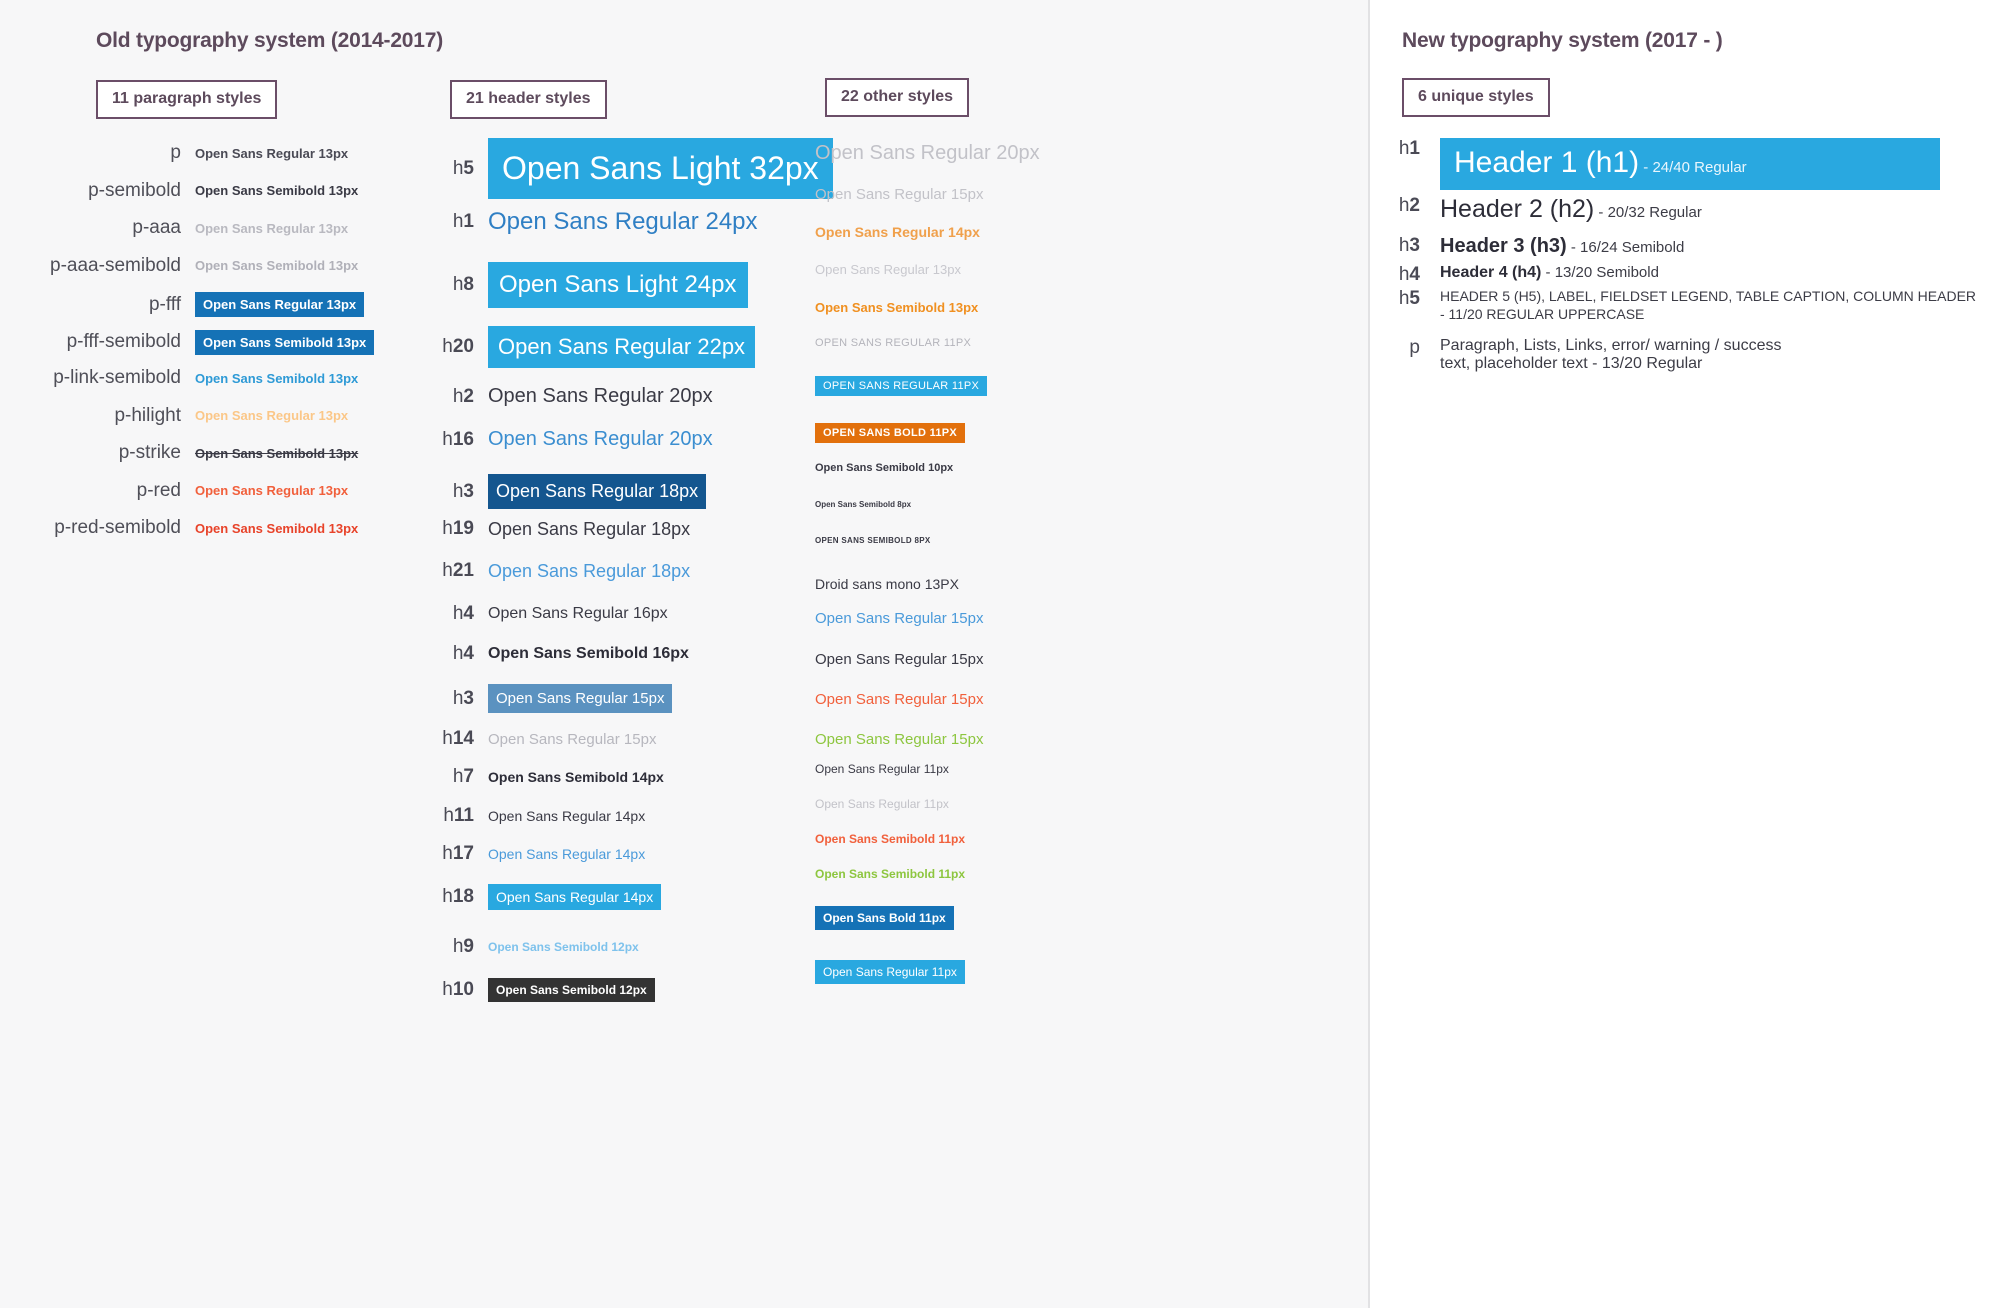 The image size is (2000, 1308). What do you see at coordinates (1409, 245) in the screenshot?
I see `new-style-name-label: h3` at bounding box center [1409, 245].